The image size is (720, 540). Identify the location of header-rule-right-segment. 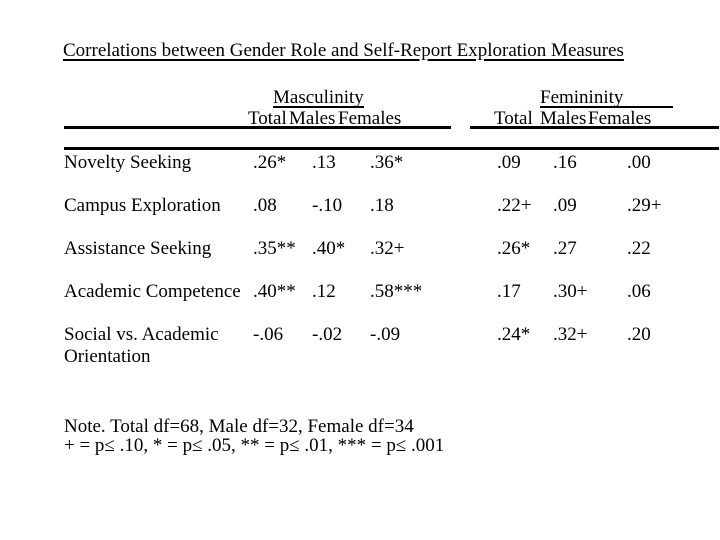
(594, 127).